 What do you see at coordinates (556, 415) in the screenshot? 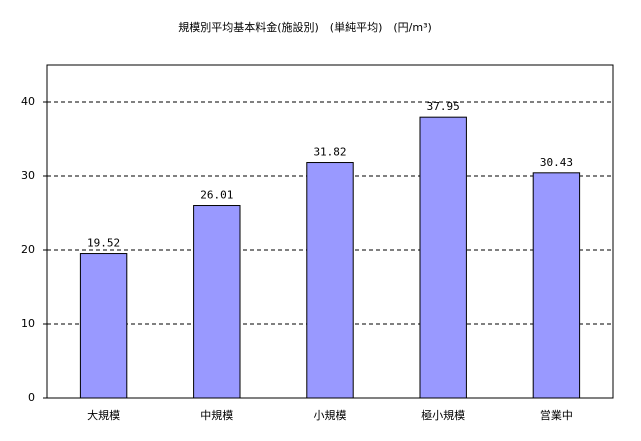
I see `x-tick-label: 営業中` at bounding box center [556, 415].